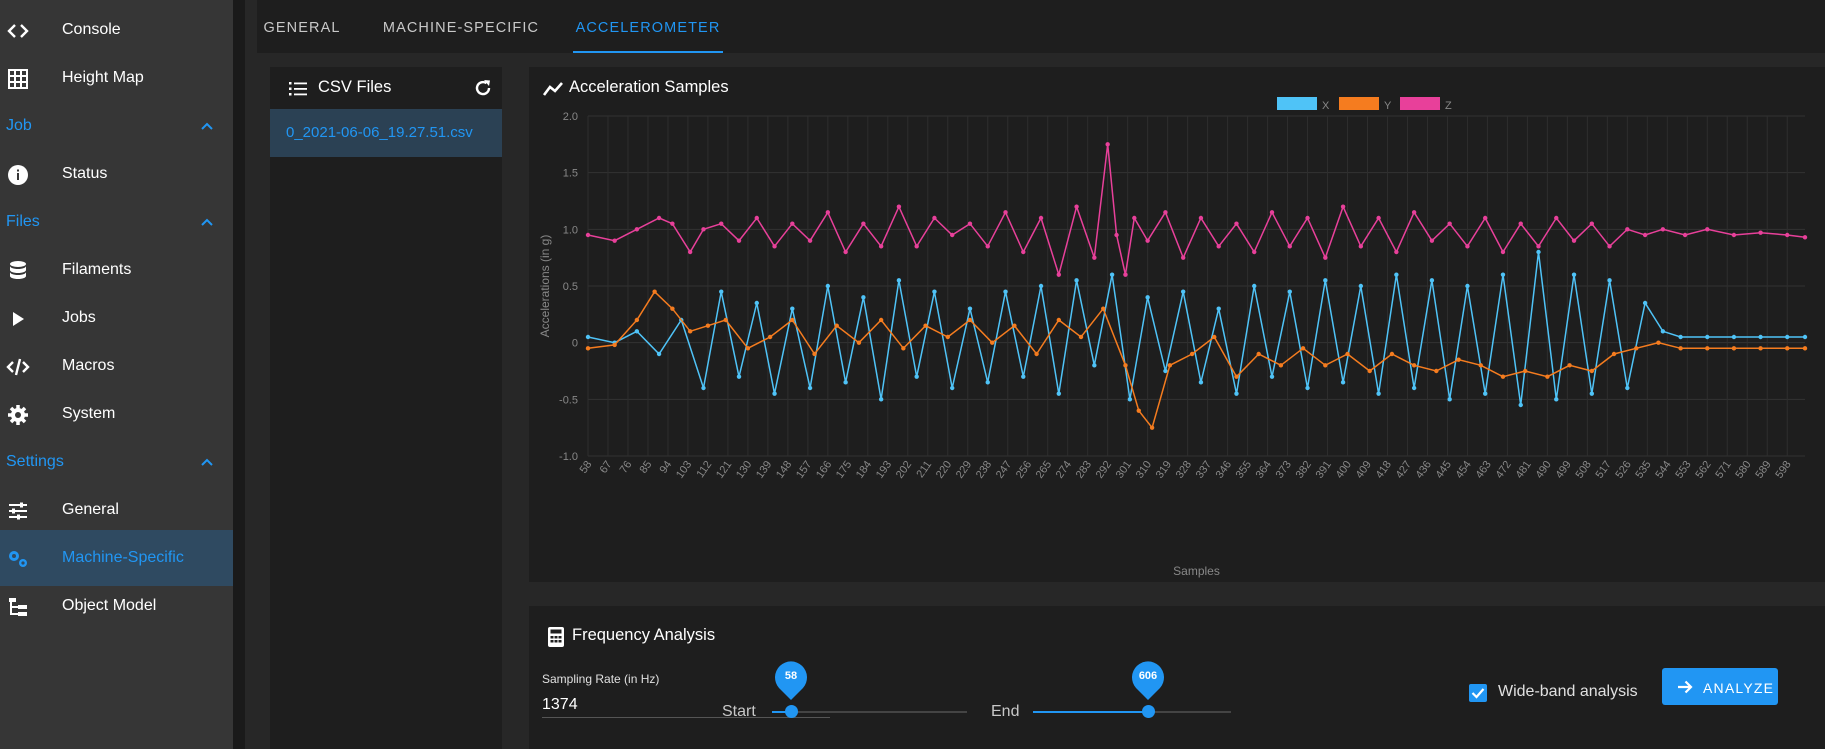  Describe the element at coordinates (556, 637) in the screenshot. I see `calculator-icon` at that location.